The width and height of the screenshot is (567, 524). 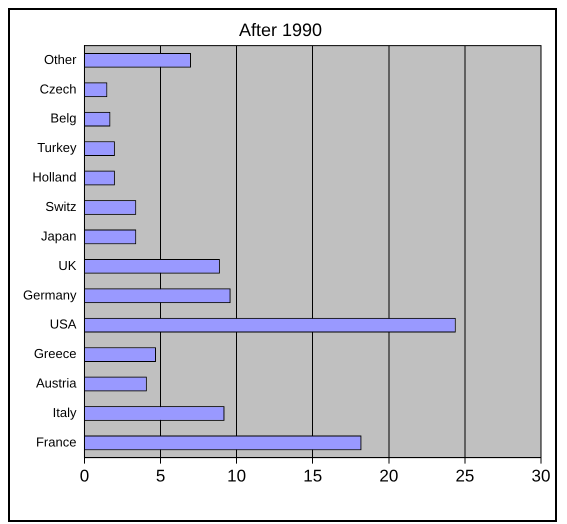 What do you see at coordinates (312, 476) in the screenshot?
I see `x-tick-label: 15` at bounding box center [312, 476].